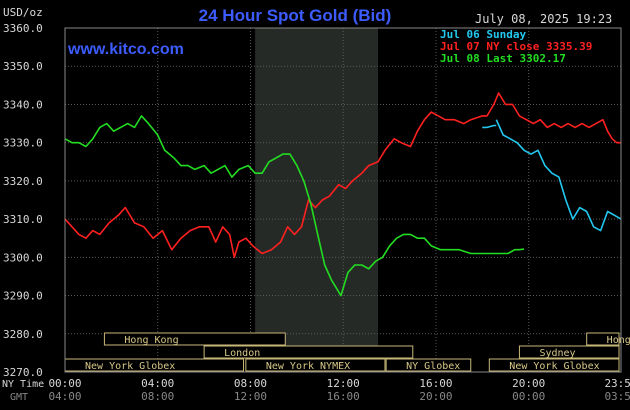 This screenshot has width=630, height=410. Describe the element at coordinates (23, 12) in the screenshot. I see `y-axis-unit-label: USD/oz` at that location.